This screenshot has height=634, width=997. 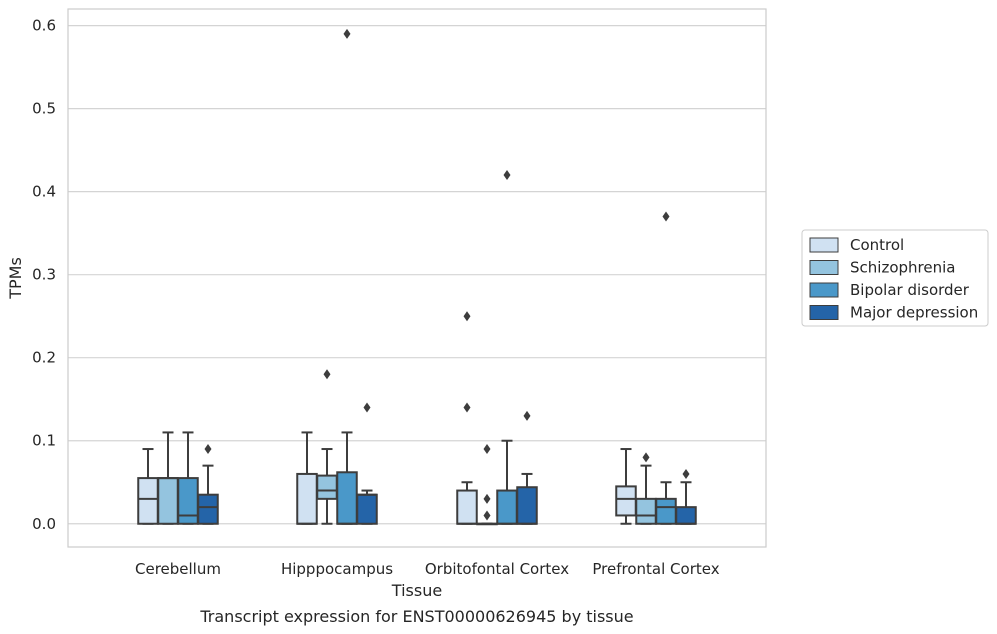 I want to click on legend-label: Bipolar disorder, so click(x=910, y=290).